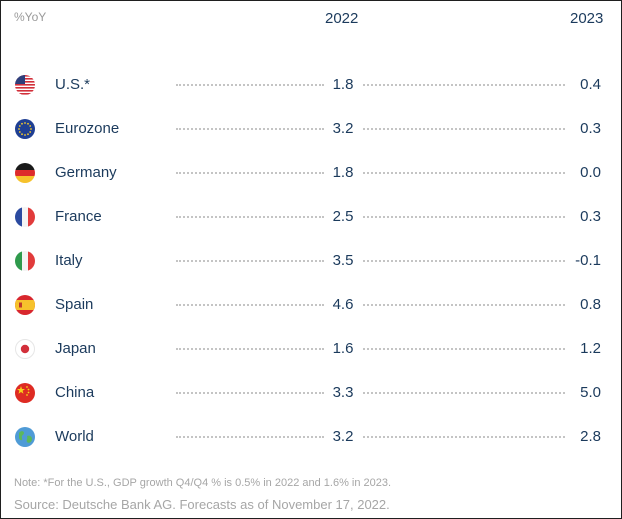 The width and height of the screenshot is (622, 519). I want to click on value-2022: 3.5, so click(343, 260).